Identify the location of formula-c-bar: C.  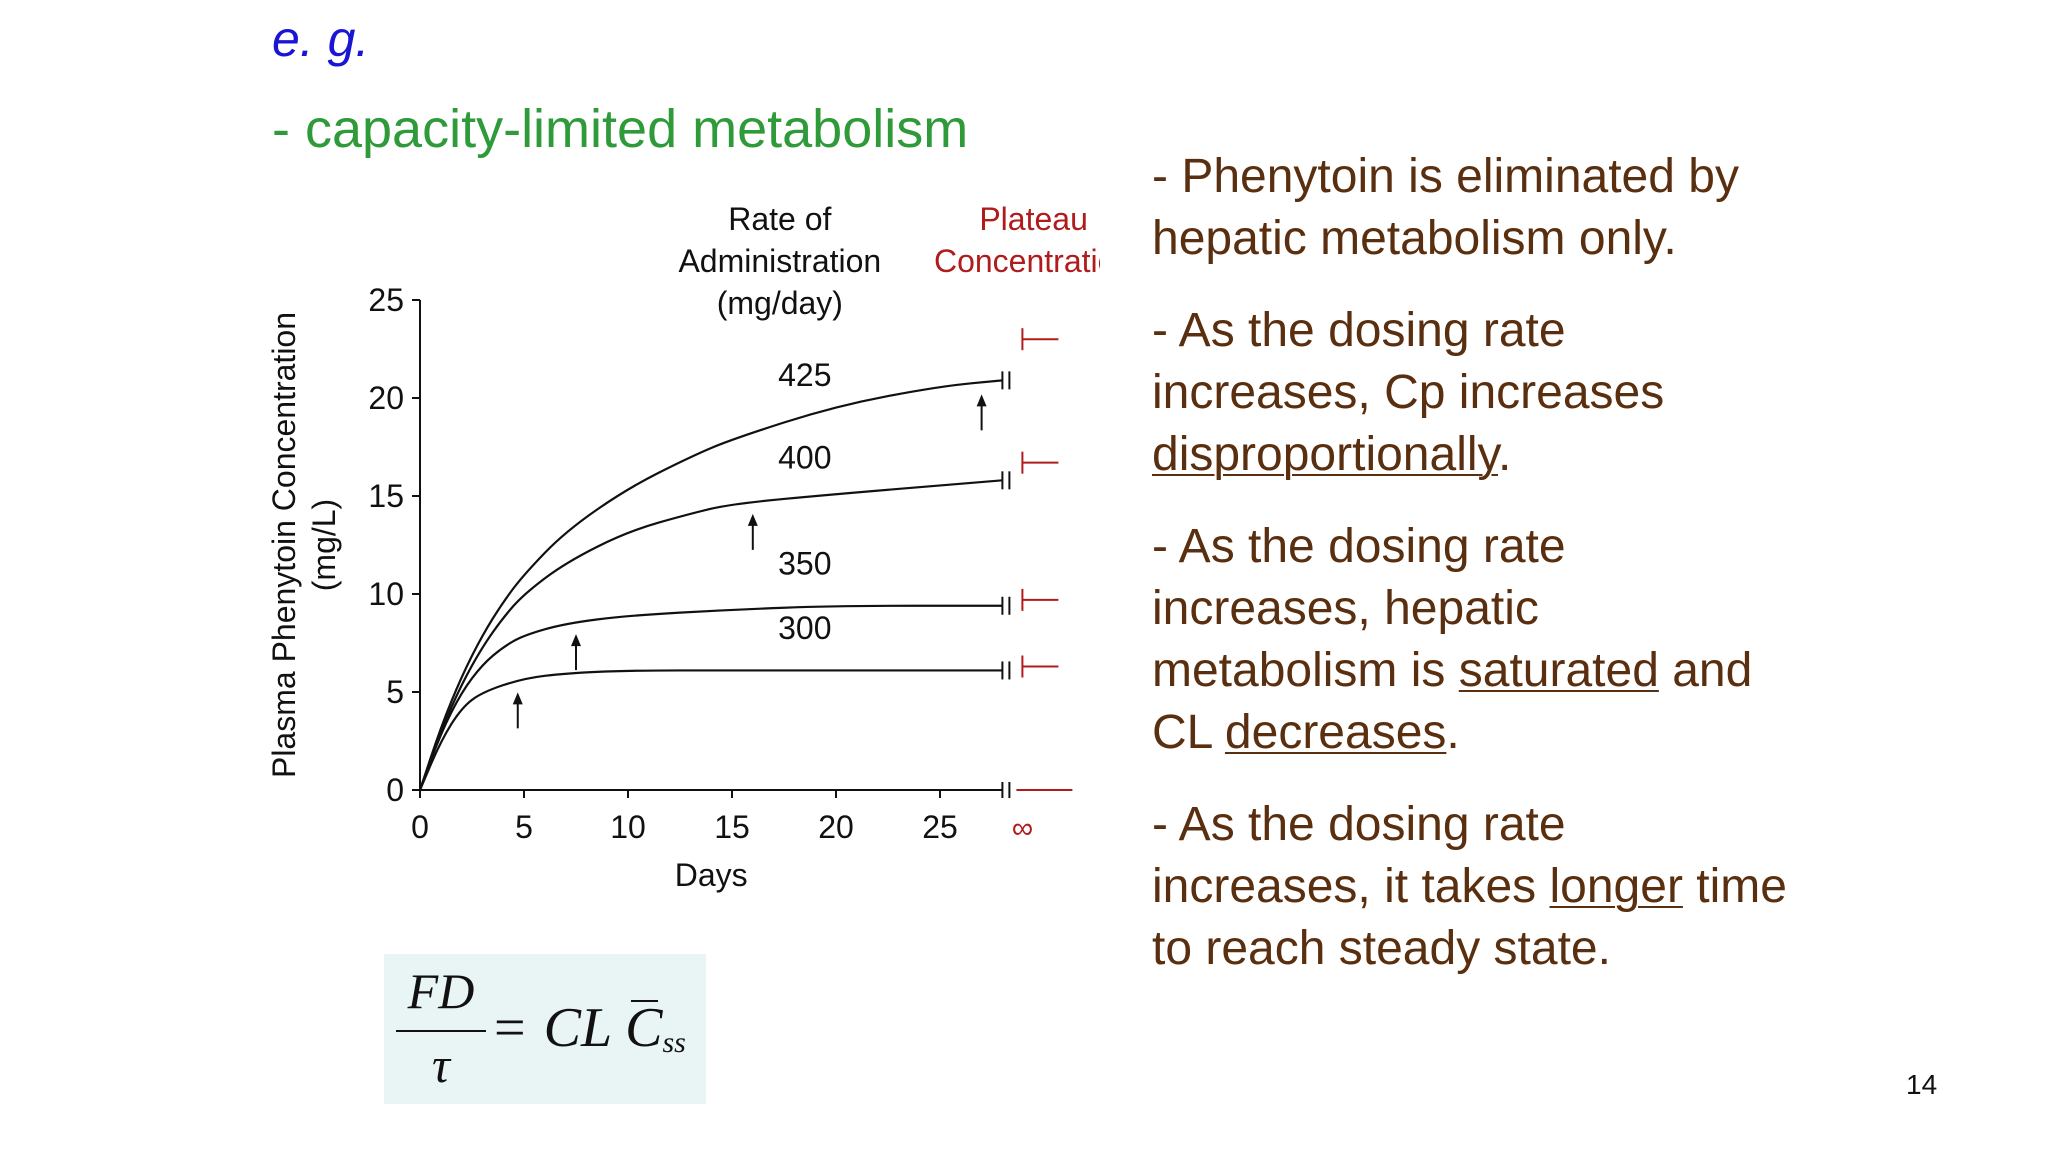
(643, 1028).